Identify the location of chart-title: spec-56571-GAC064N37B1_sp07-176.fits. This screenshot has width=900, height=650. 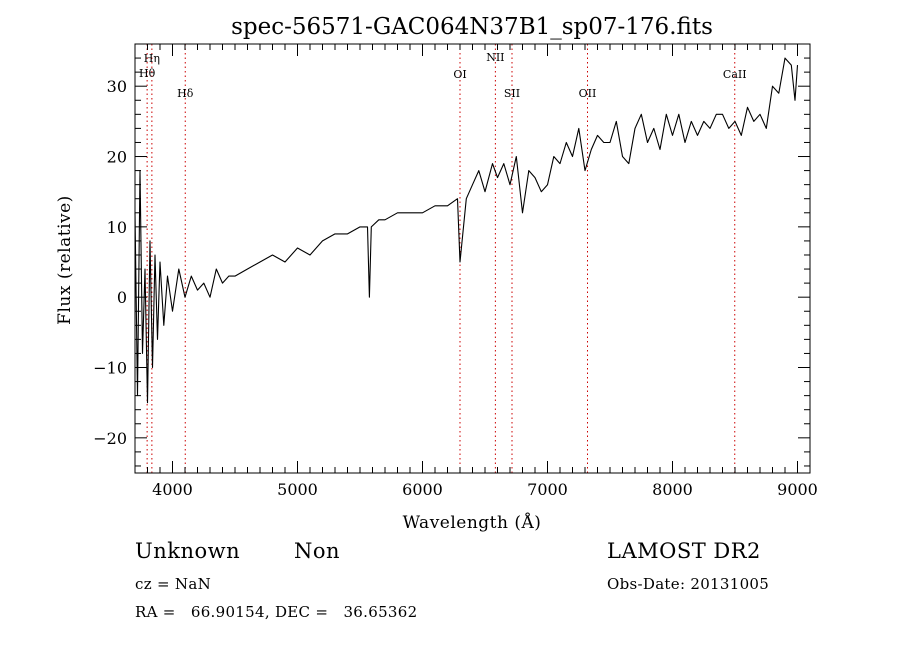
(472, 27).